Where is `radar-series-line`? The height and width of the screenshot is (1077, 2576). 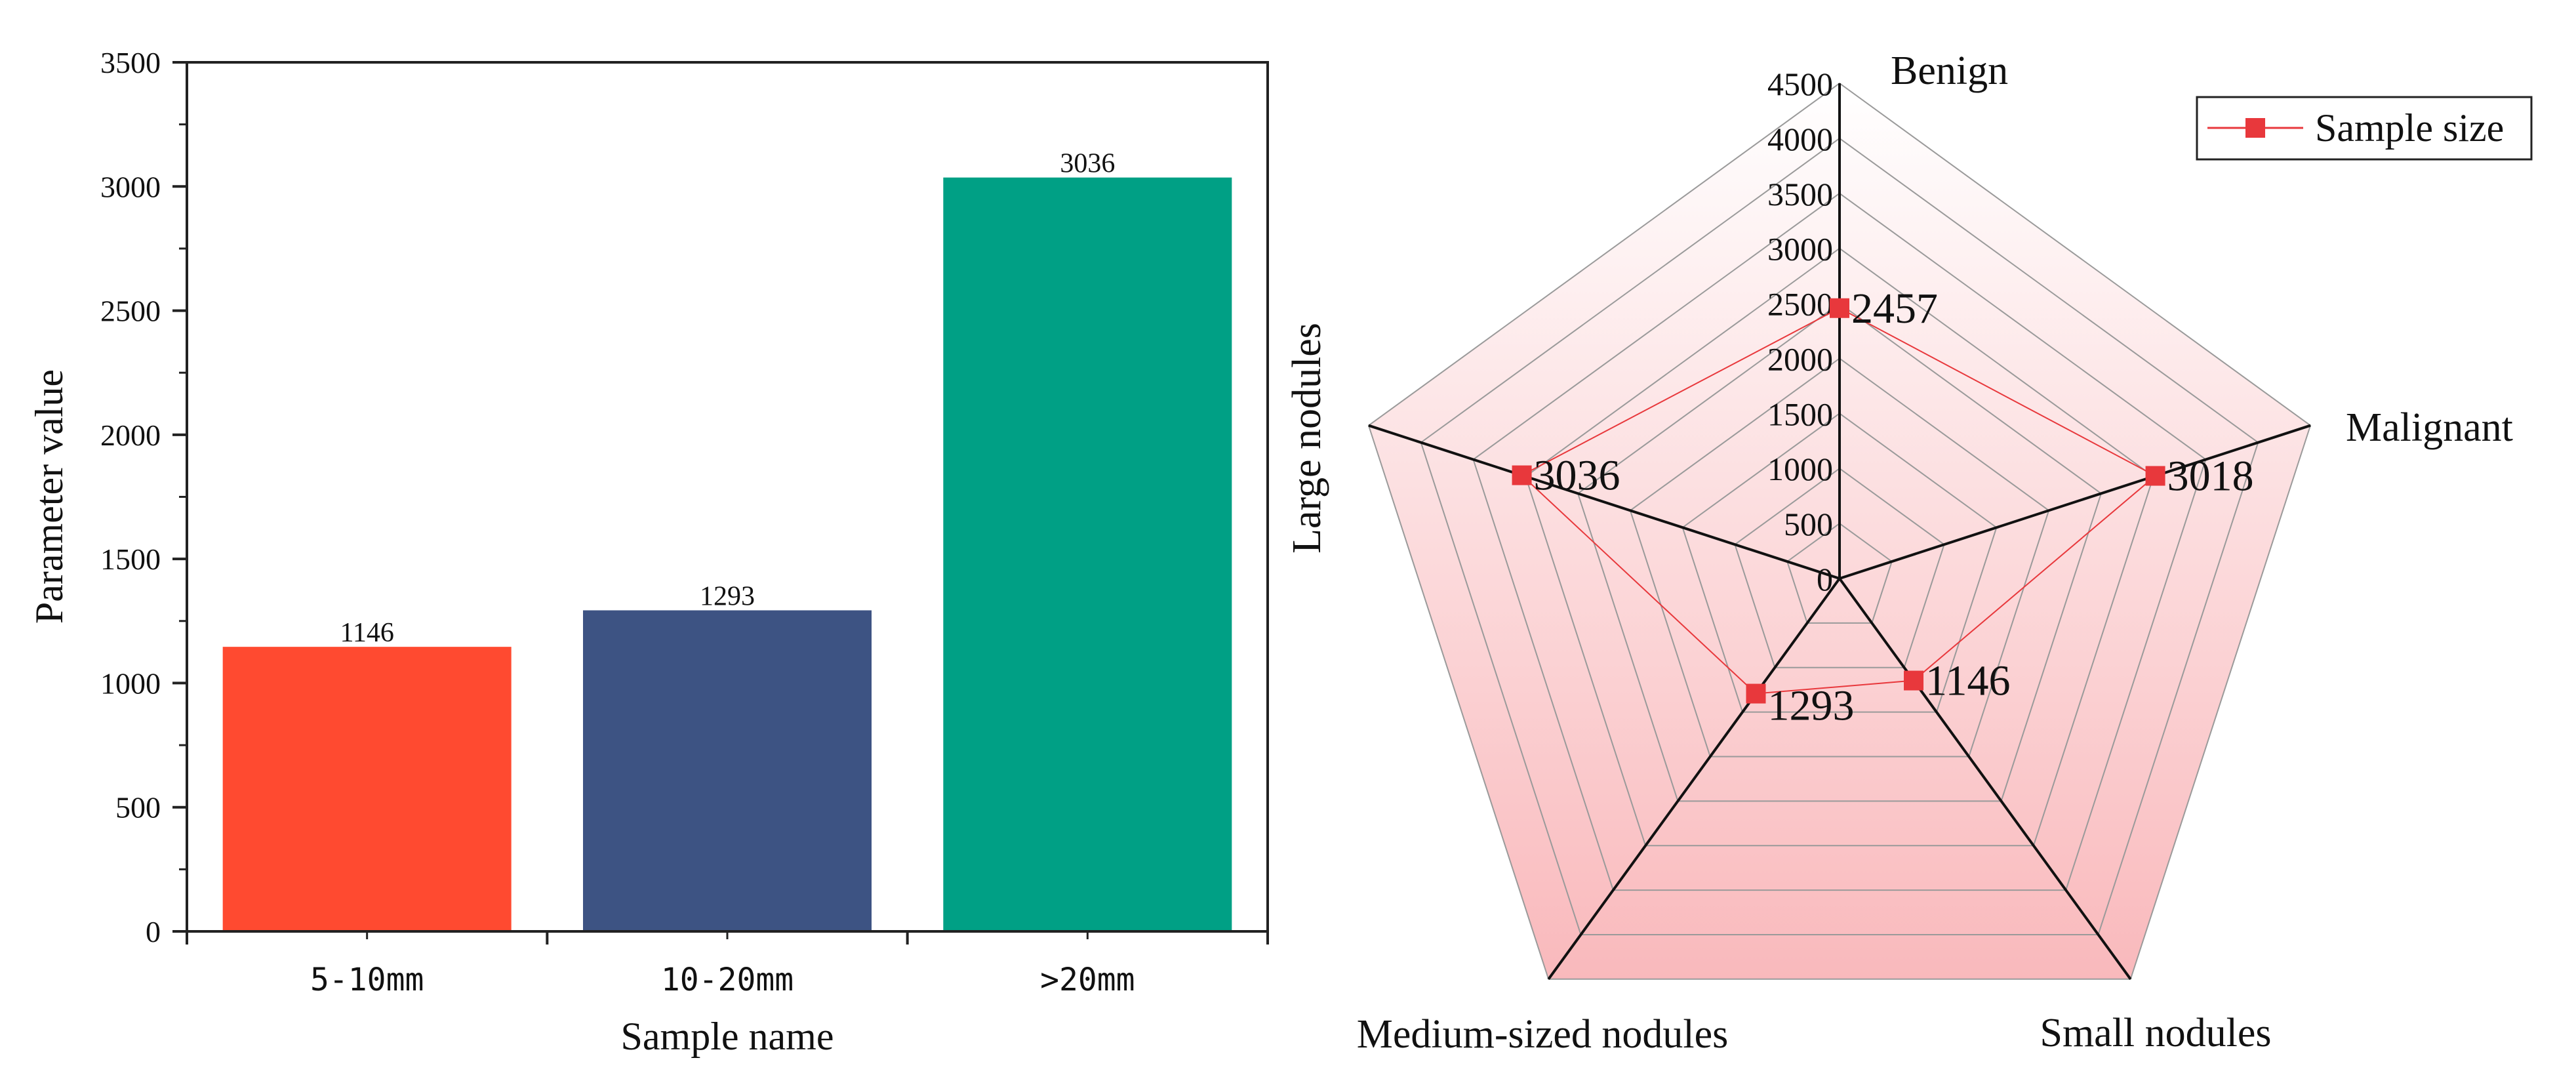 radar-series-line is located at coordinates (1839, 501).